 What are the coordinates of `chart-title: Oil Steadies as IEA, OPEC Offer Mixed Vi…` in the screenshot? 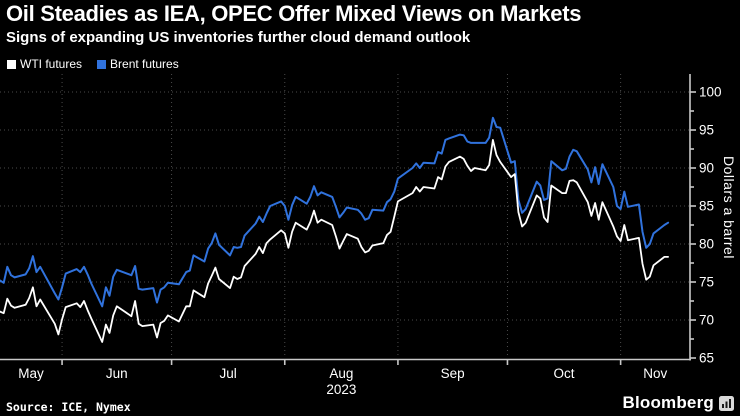 It's located at (294, 13).